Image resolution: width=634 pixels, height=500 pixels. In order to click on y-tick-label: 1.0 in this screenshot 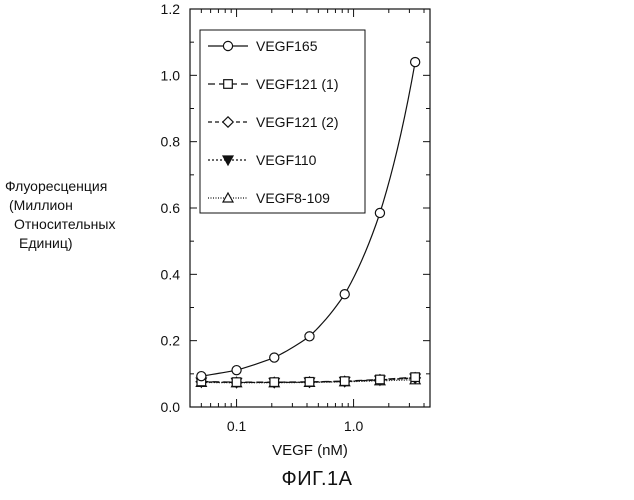, I will do `click(171, 75)`.